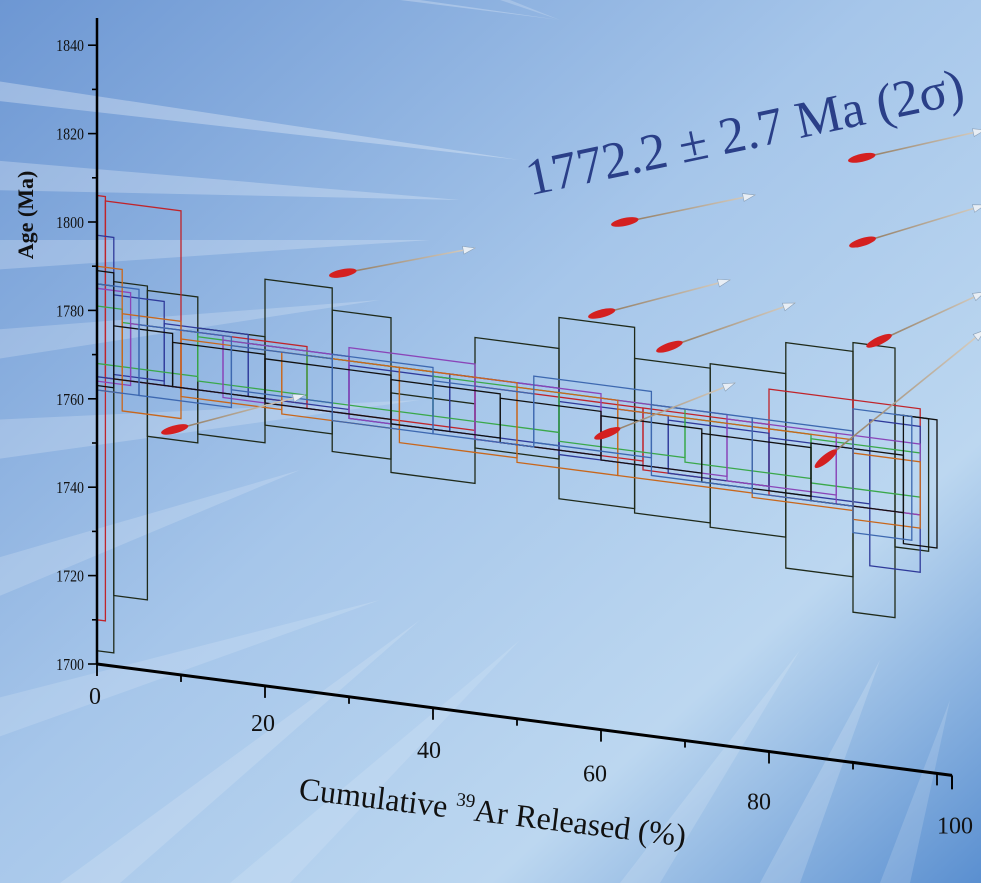  I want to click on x-tick-label: 80, so click(759, 803).